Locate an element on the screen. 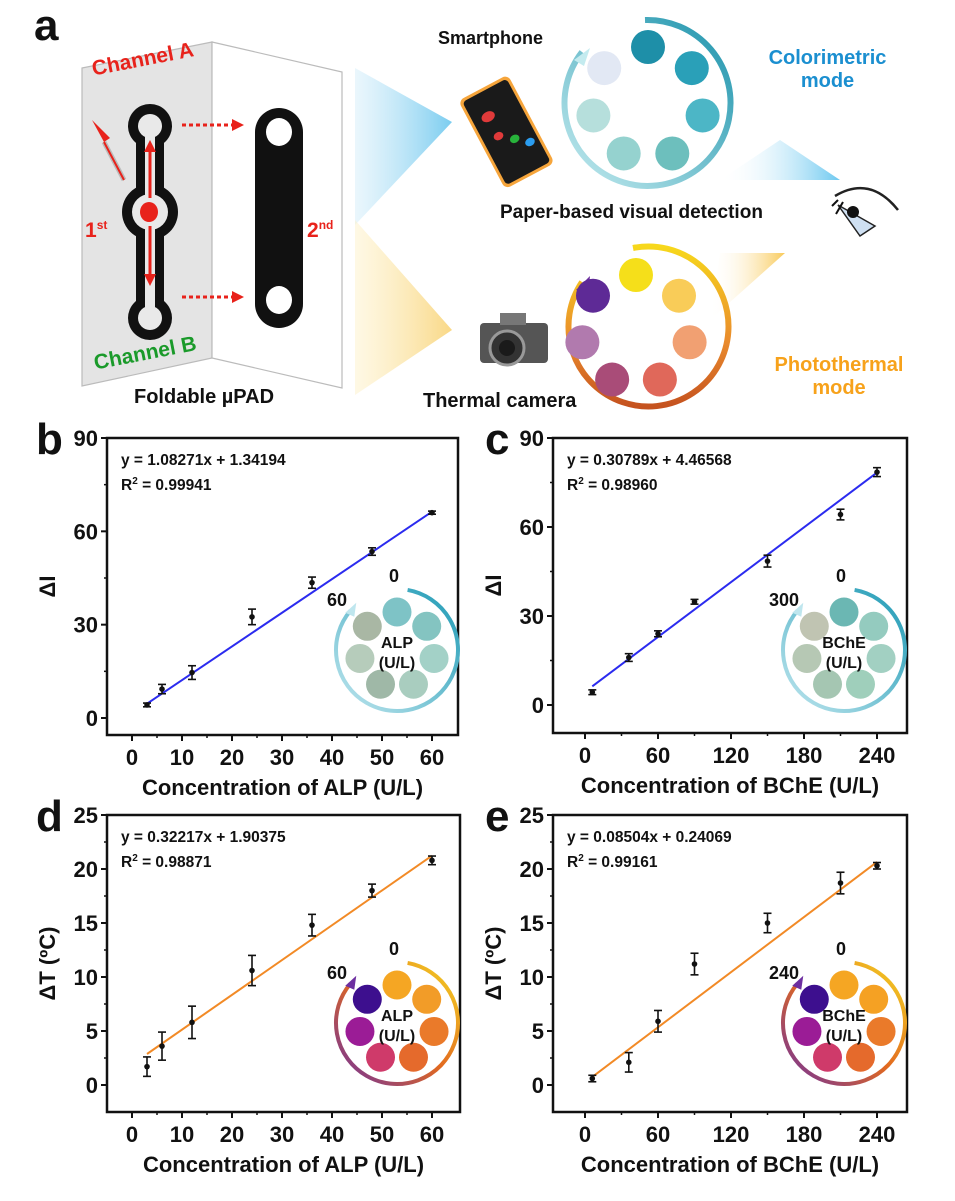 This screenshot has height=1201, width=955. r-squared: R2 = 0.98960 is located at coordinates (612, 485).